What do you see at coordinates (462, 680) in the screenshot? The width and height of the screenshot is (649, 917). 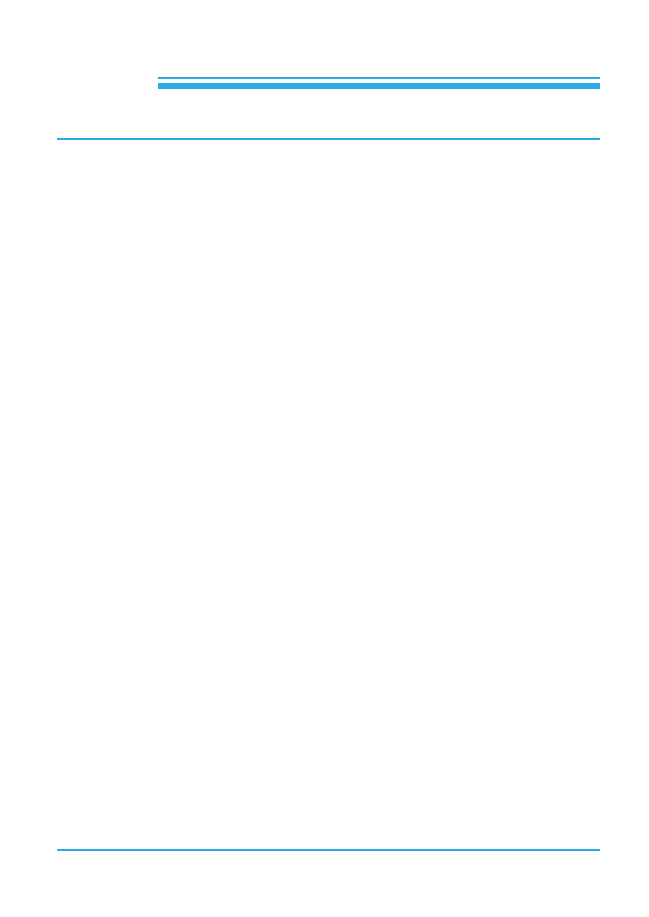 I see `figure-5-plot` at bounding box center [462, 680].